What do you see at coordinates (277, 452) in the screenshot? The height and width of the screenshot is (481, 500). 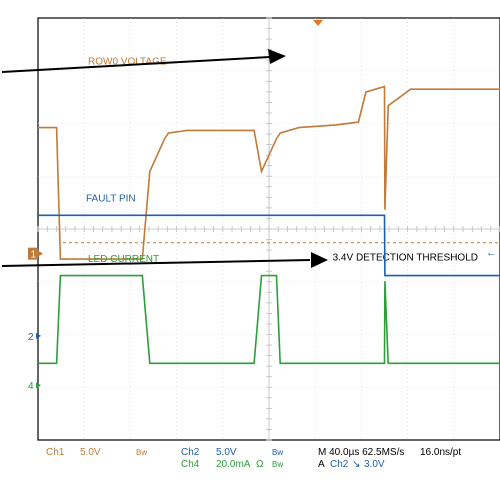 I see `status-ch2-bw: Bw` at bounding box center [277, 452].